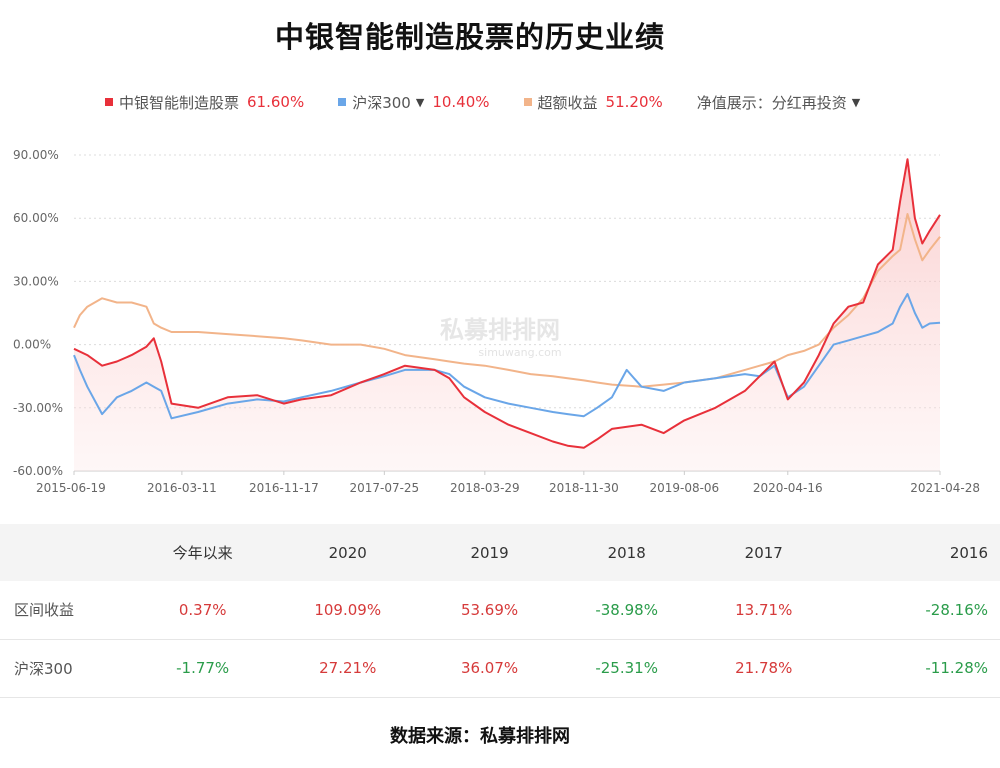 The image size is (1000, 768). What do you see at coordinates (763, 552) in the screenshot?
I see `stats-header-2017: 2017` at bounding box center [763, 552].